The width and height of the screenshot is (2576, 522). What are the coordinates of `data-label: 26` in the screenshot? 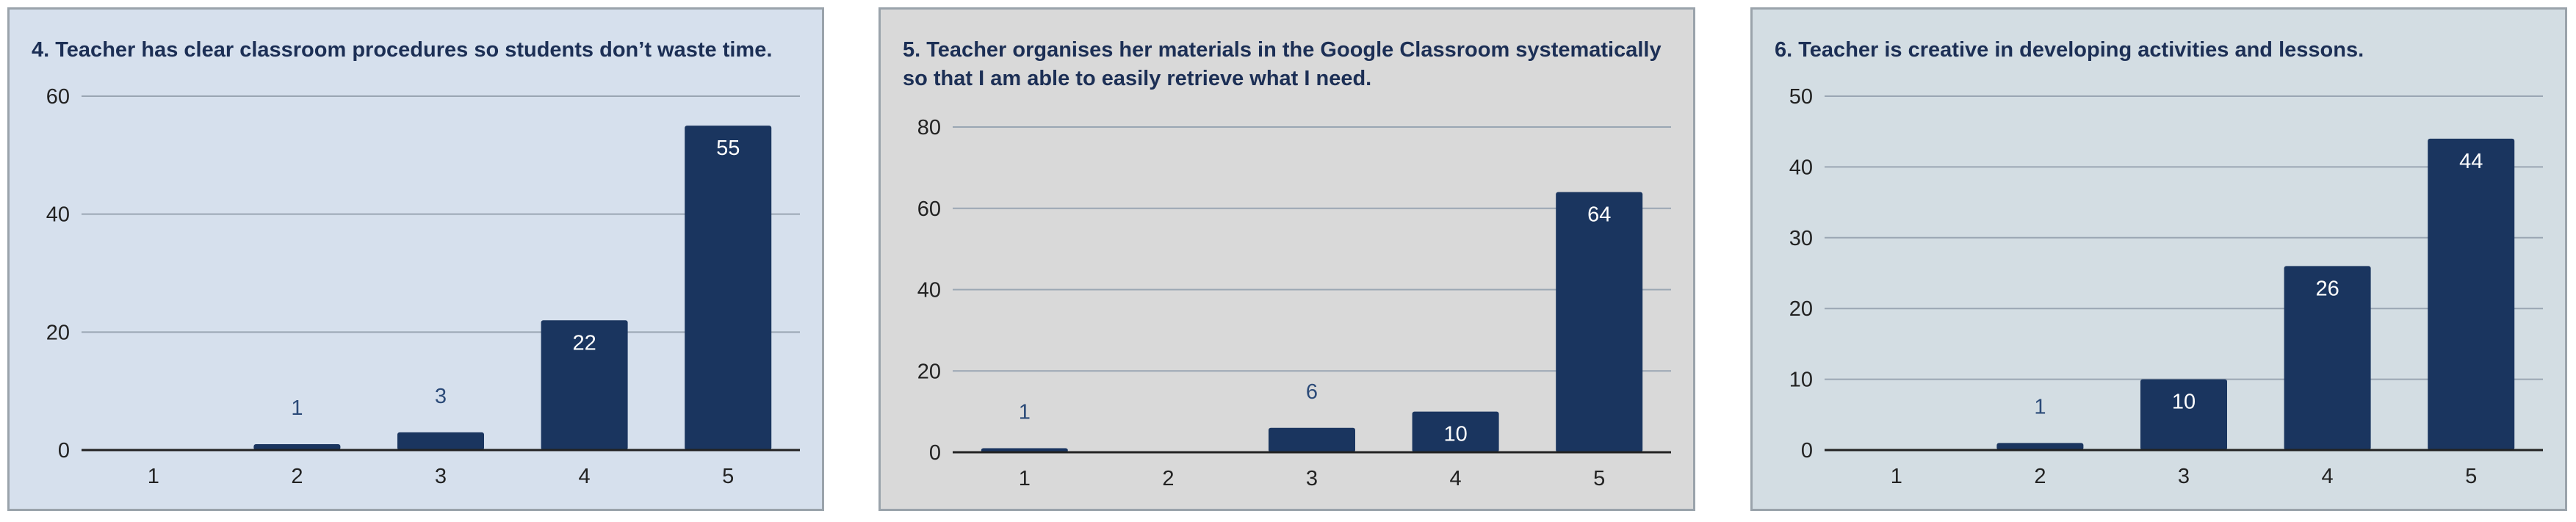 It's located at (2327, 288).